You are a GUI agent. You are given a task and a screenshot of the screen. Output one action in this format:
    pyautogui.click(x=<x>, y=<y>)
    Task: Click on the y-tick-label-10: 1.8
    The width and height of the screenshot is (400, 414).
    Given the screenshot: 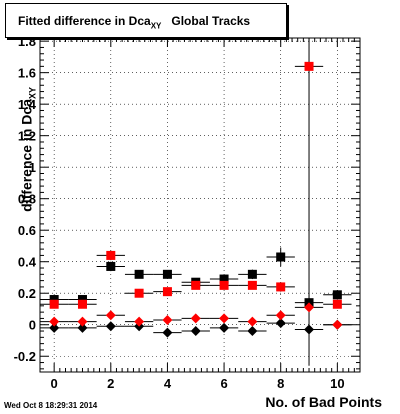 What is the action you would take?
    pyautogui.click(x=27, y=41)
    